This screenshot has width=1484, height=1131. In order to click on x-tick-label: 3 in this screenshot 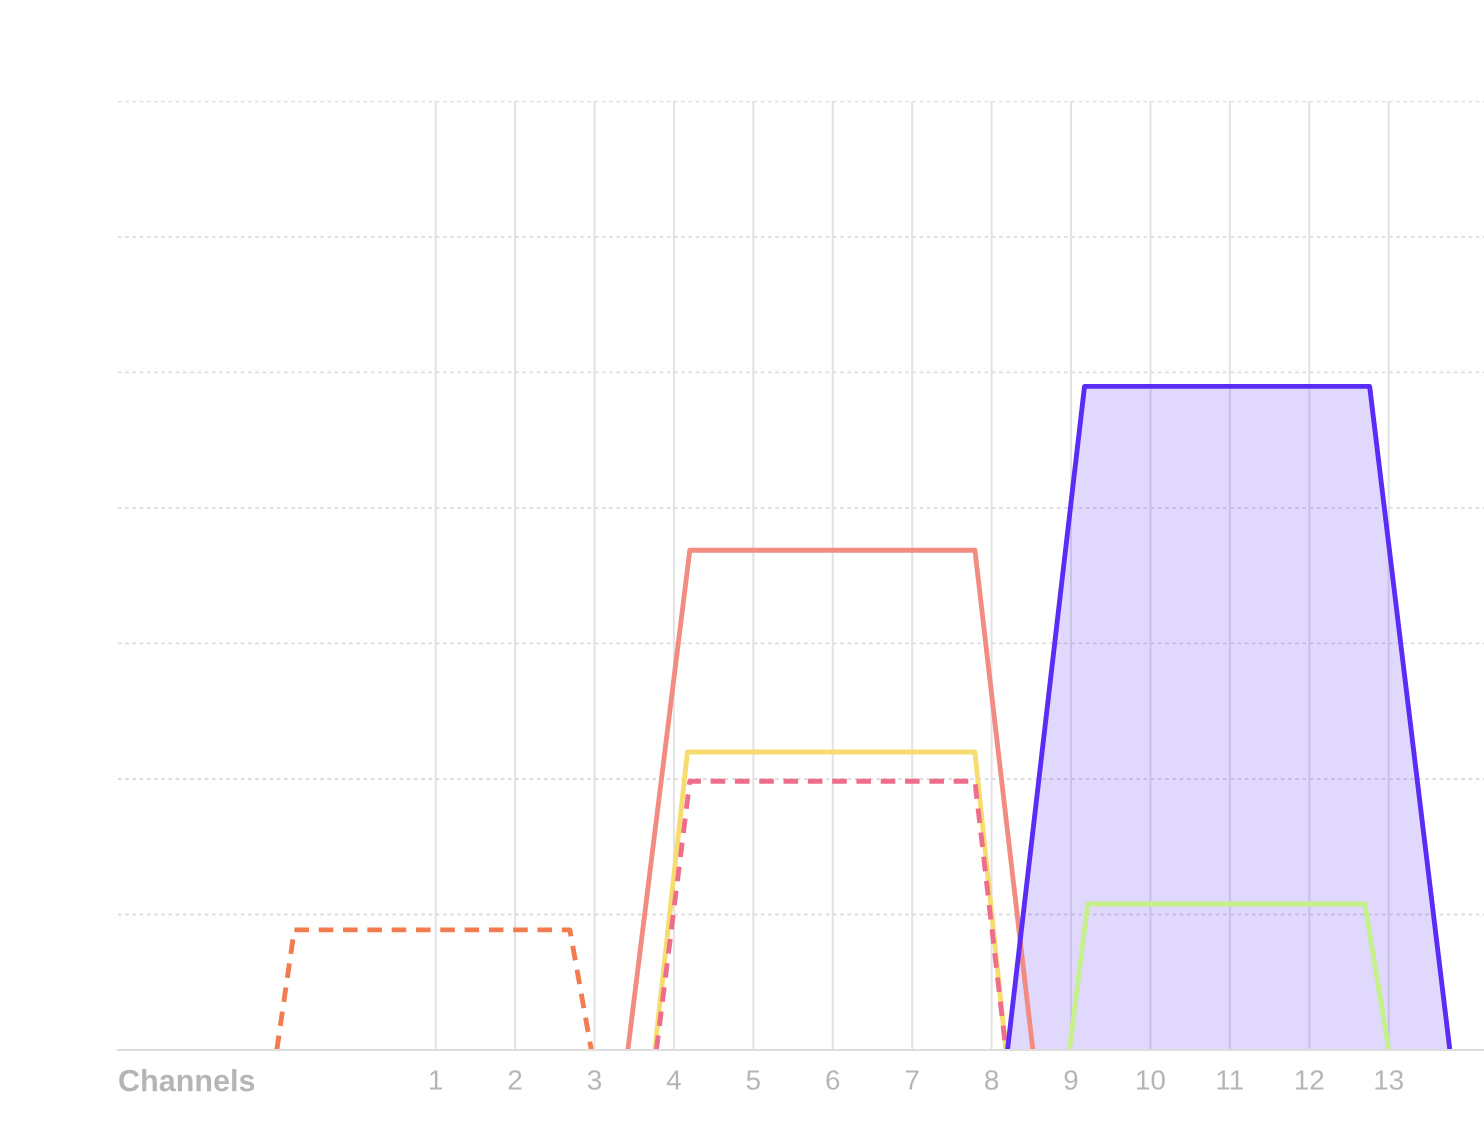, I will do `click(594, 1080)`.